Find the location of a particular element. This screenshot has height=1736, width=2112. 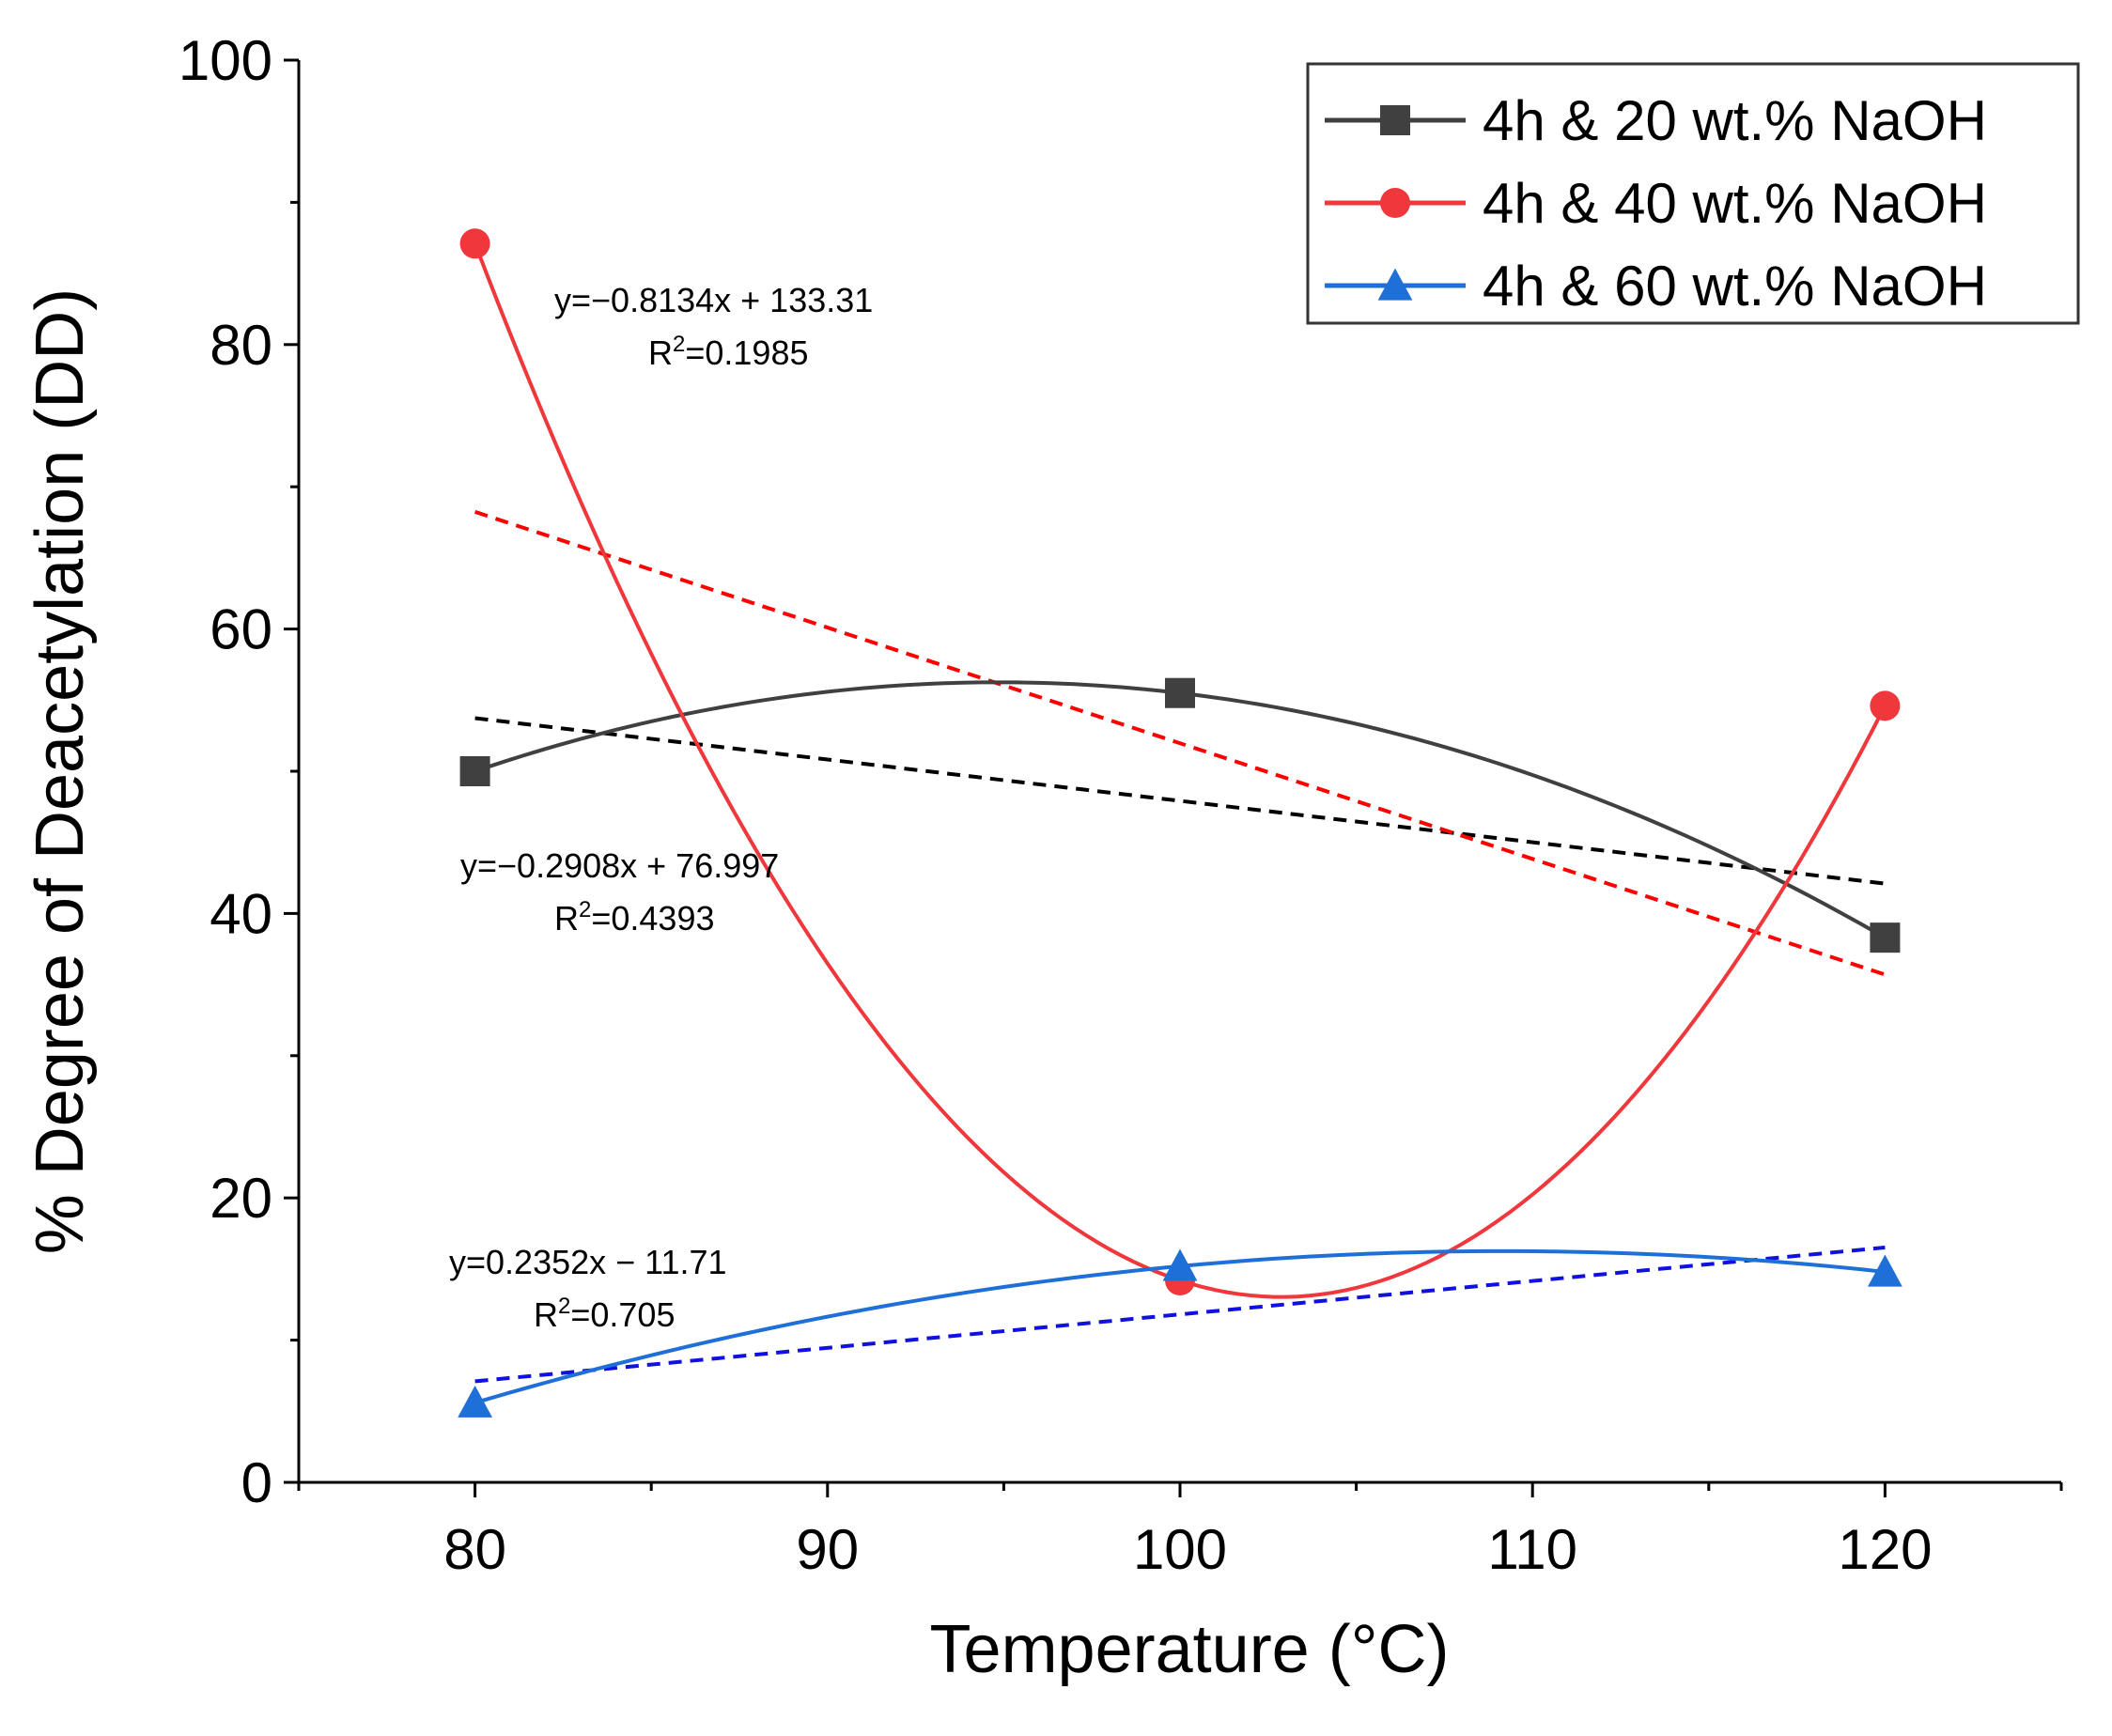

y-tick-label: 80 is located at coordinates (241, 345).